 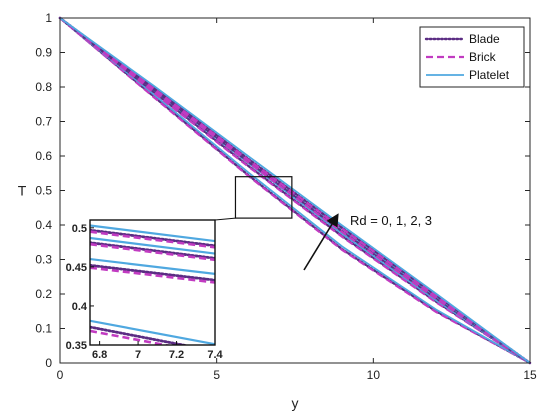 I want to click on inset-y-tick-label: 0.35, so click(x=76, y=346).